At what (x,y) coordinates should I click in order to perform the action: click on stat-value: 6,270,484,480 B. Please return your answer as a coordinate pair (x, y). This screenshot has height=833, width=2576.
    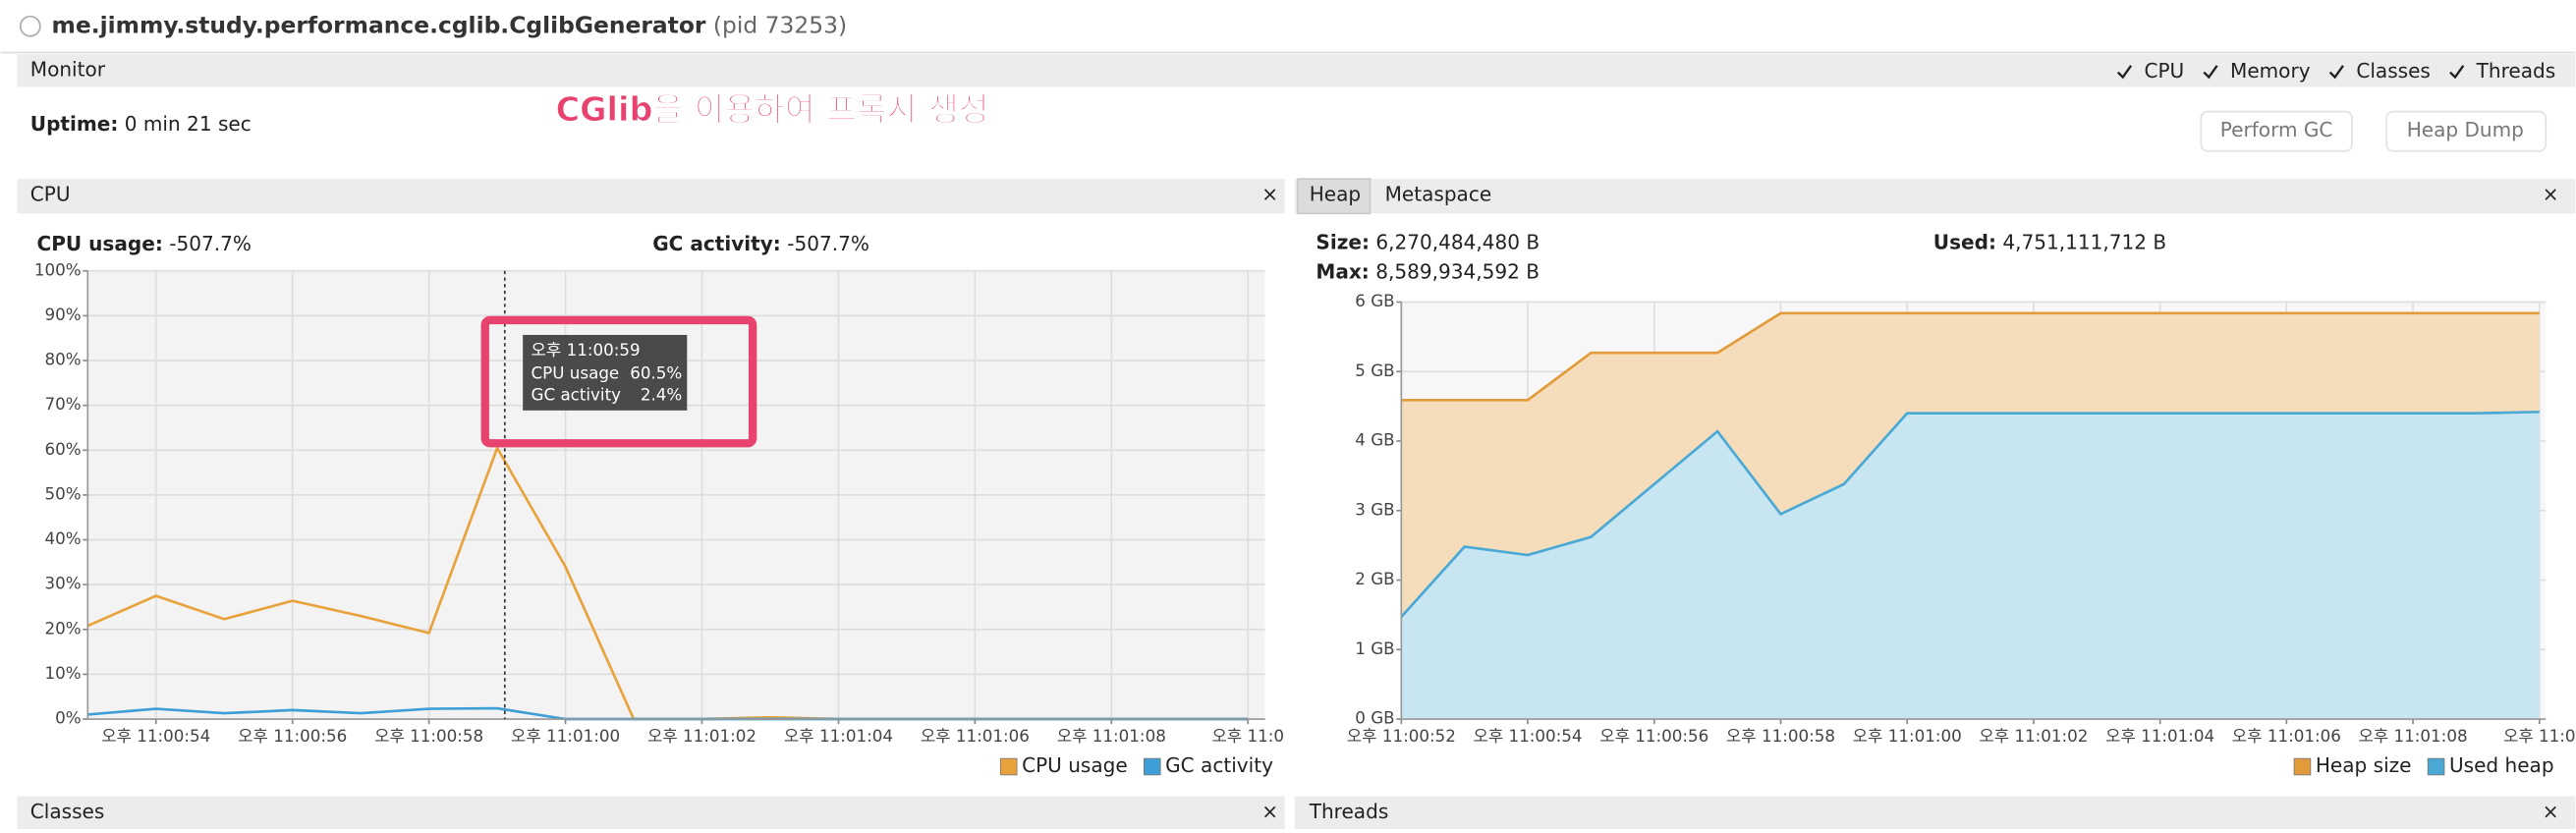
    Looking at the image, I should click on (1457, 241).